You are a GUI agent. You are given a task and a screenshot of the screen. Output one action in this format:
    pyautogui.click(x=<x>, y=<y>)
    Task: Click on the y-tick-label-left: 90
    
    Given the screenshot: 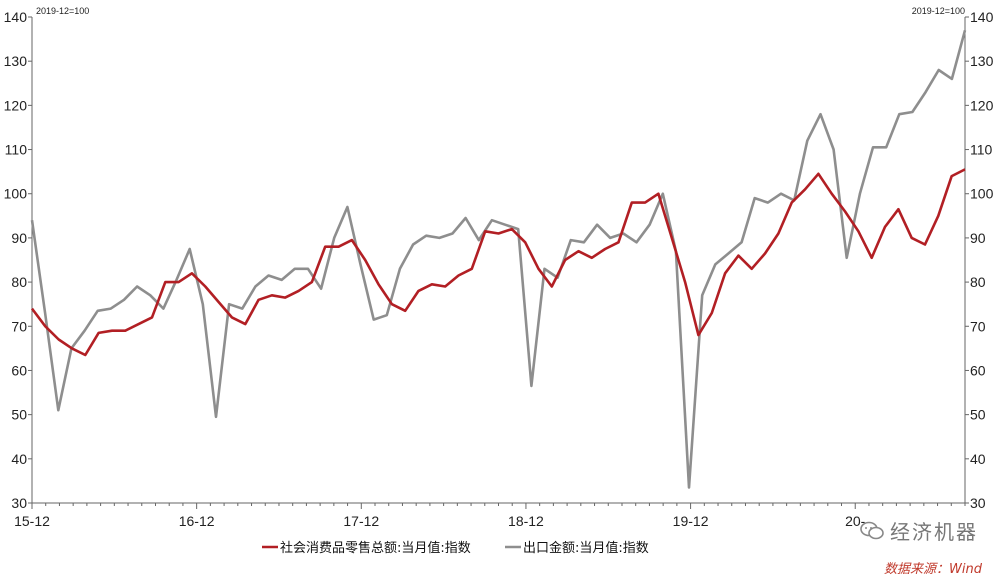 What is the action you would take?
    pyautogui.click(x=19, y=238)
    